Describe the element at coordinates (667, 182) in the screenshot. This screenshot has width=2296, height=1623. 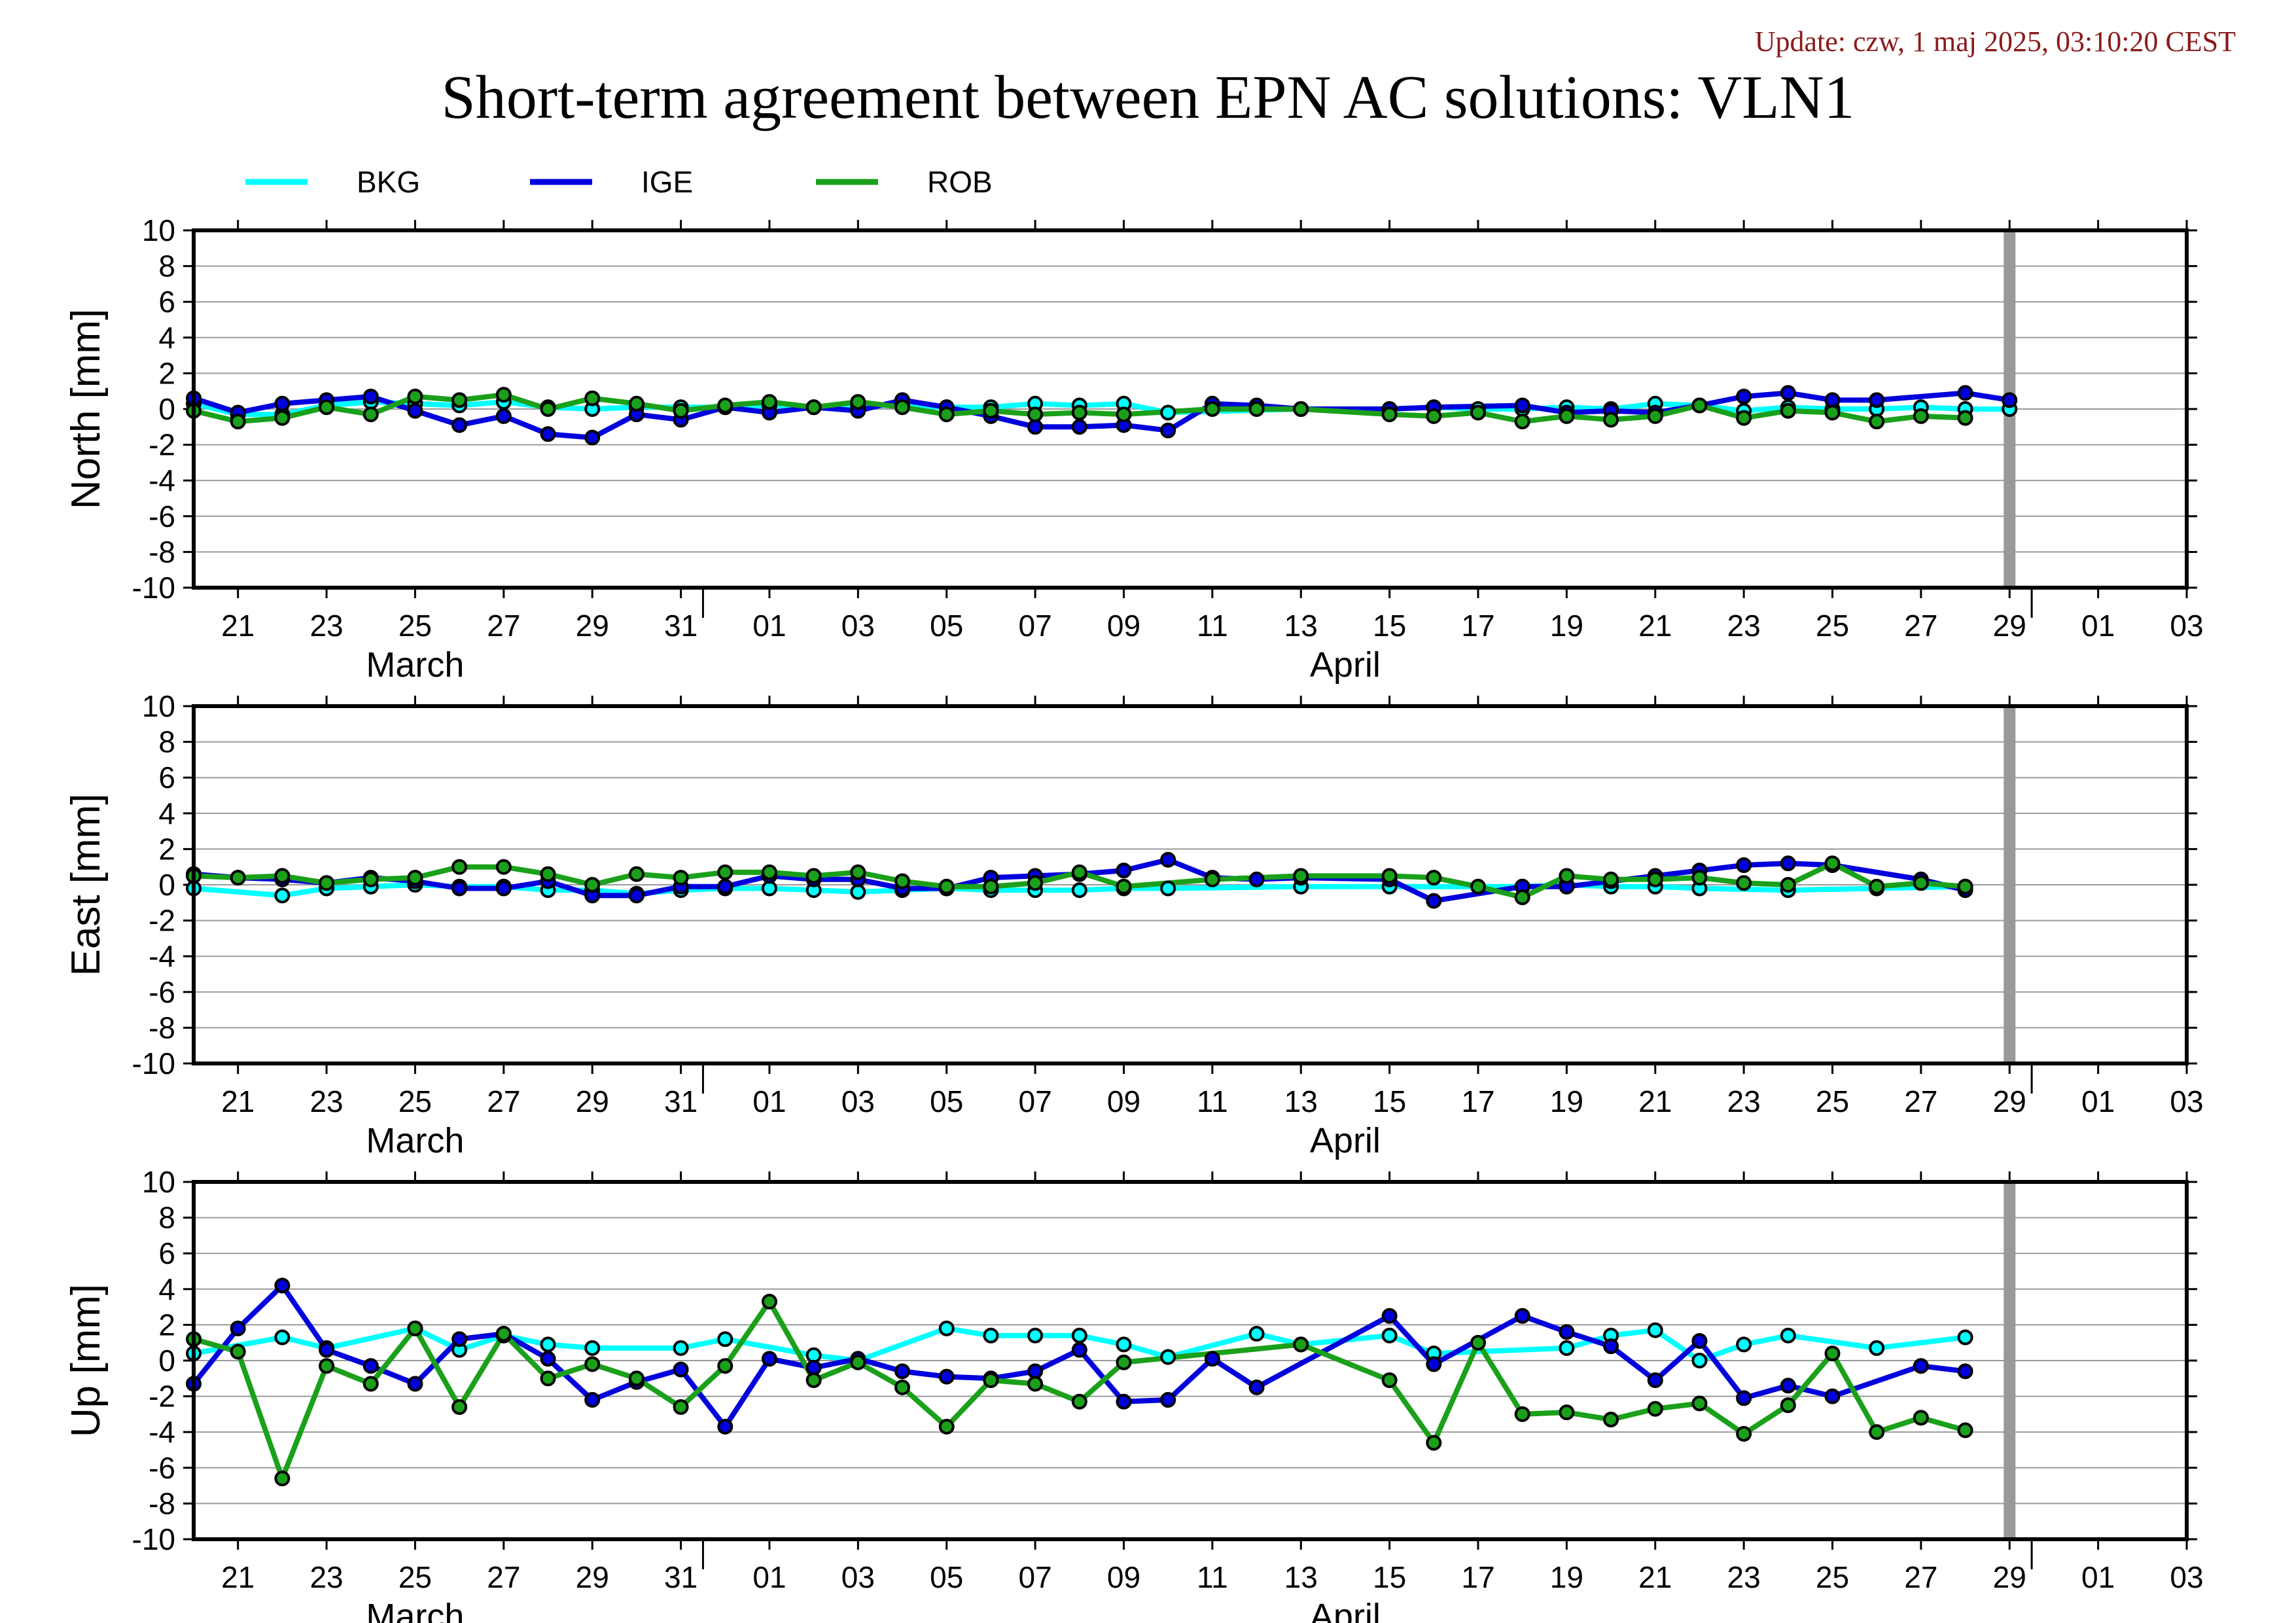
I see `legend-label-ige: IGE` at that location.